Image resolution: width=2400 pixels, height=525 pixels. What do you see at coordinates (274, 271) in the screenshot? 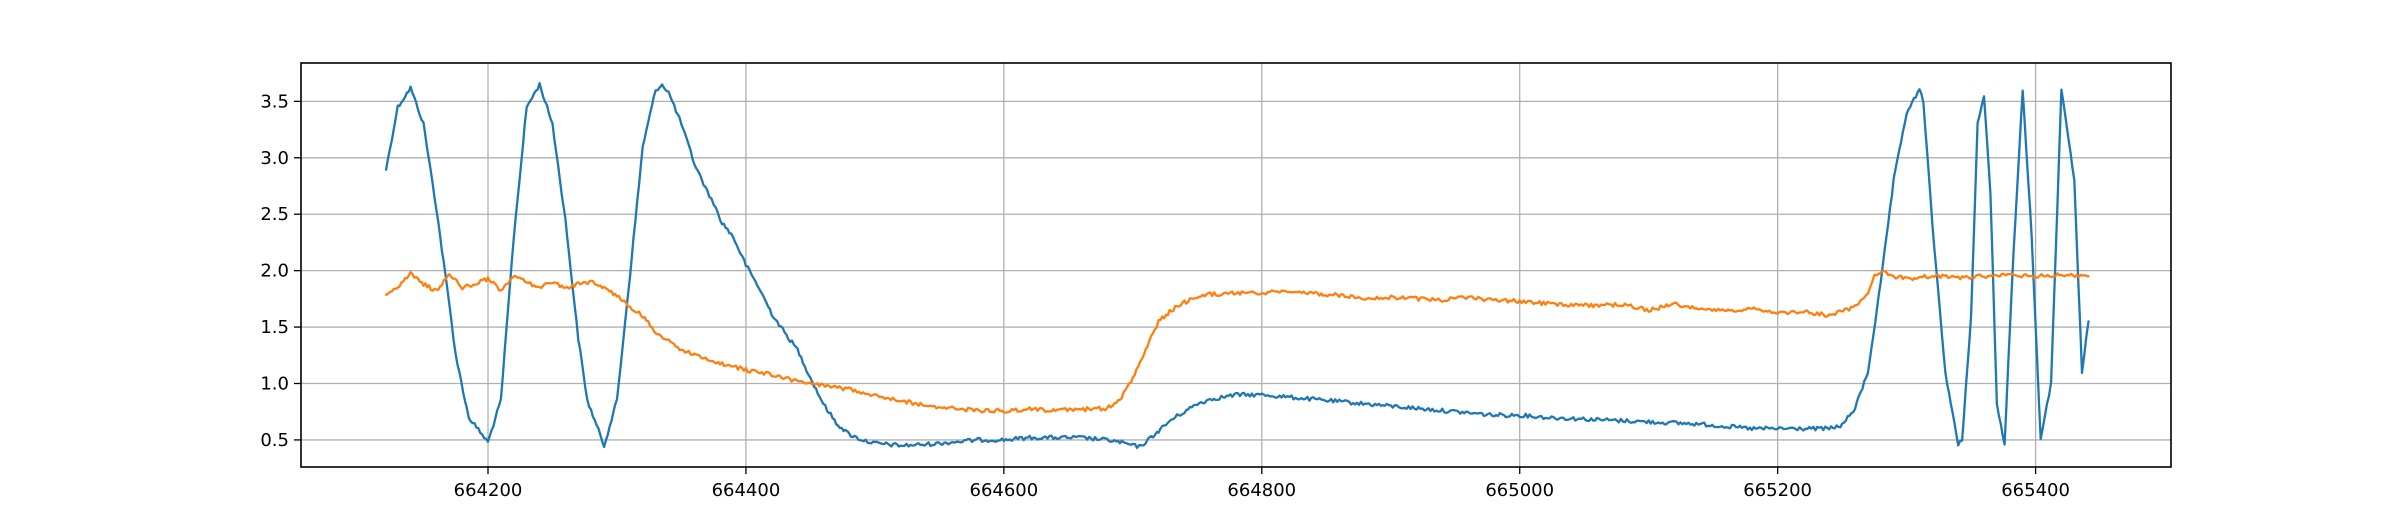
I see `y-tick-label: 2.0` at bounding box center [274, 271].